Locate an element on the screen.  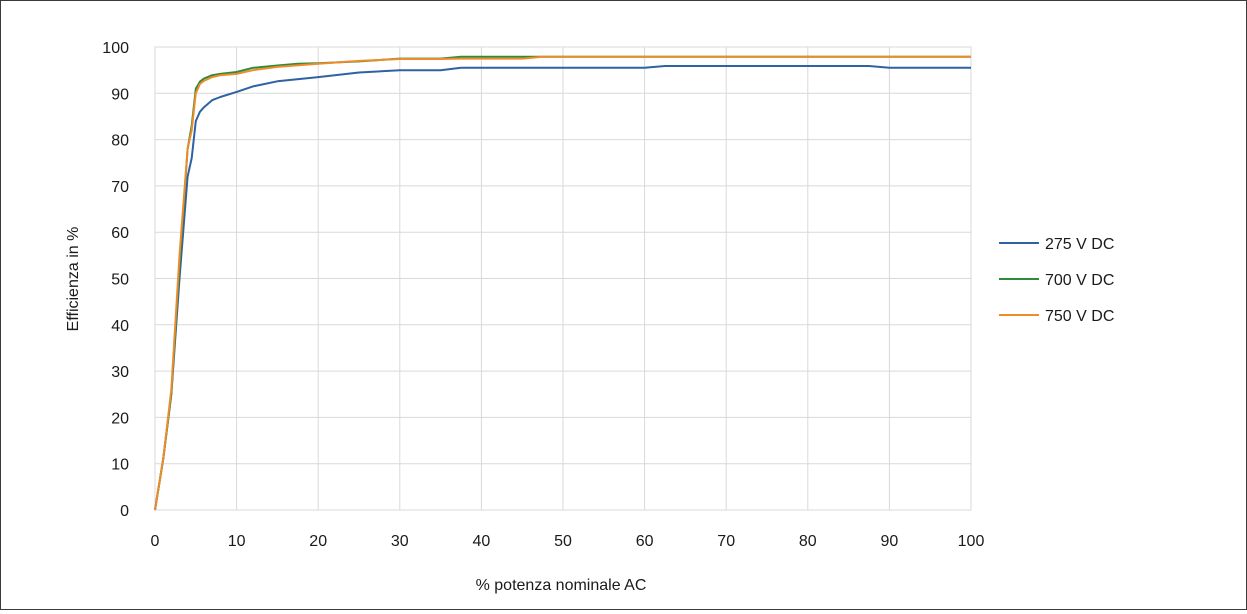
x-tick-label: 0 is located at coordinates (155, 541).